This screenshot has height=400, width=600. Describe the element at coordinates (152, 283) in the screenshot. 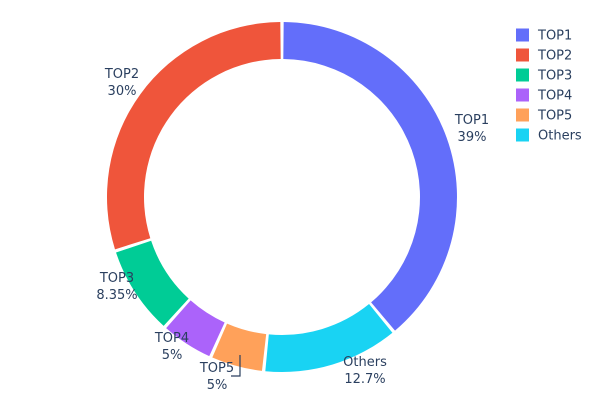

I see `pie-slice-top3` at that location.